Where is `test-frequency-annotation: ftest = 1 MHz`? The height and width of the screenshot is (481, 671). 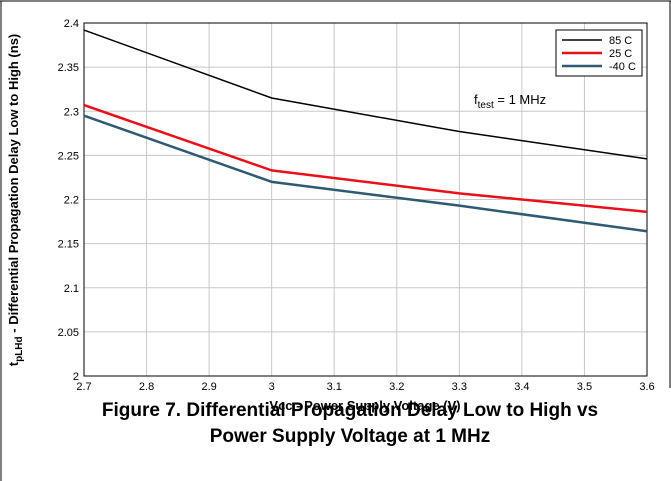
test-frequency-annotation: ftest = 1 MHz is located at coordinates (510, 101).